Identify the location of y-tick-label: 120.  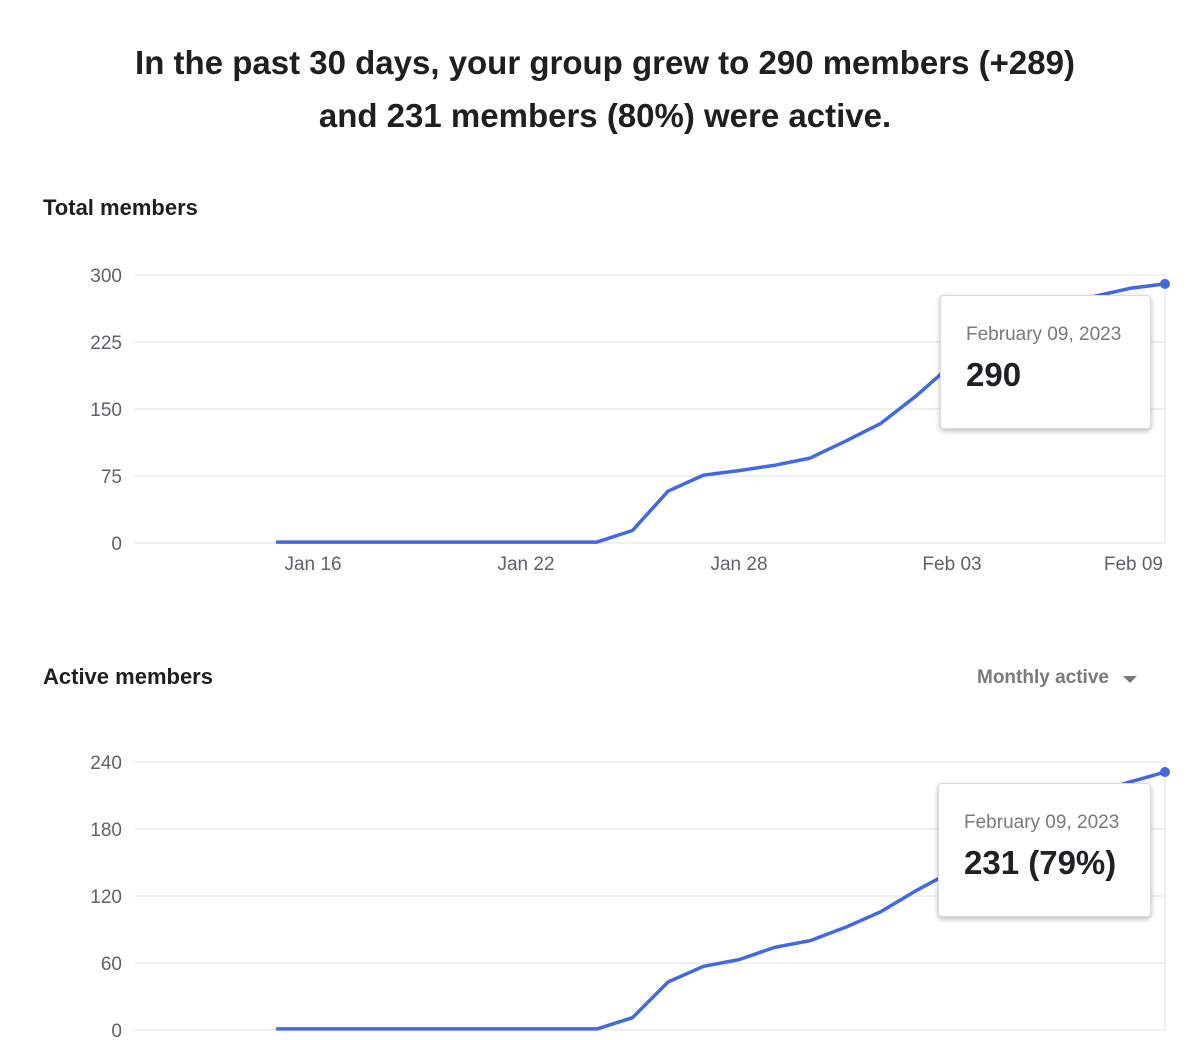
(106, 897).